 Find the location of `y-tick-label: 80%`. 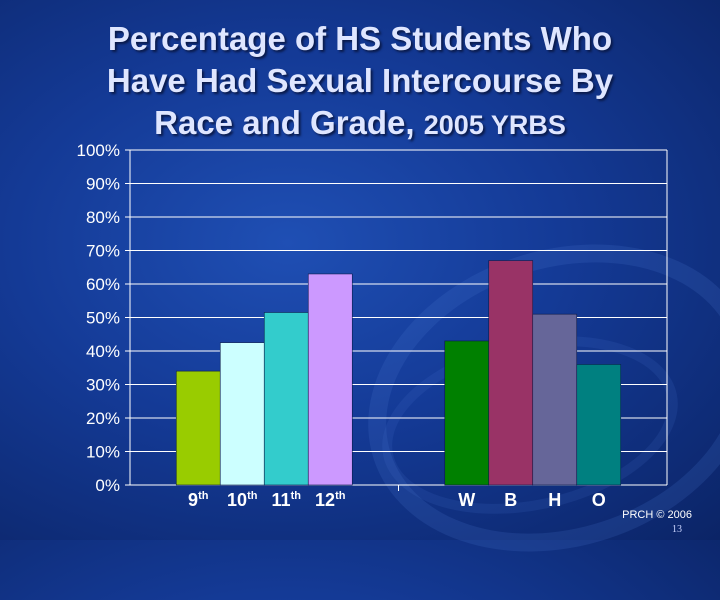

y-tick-label: 80% is located at coordinates (103, 217).